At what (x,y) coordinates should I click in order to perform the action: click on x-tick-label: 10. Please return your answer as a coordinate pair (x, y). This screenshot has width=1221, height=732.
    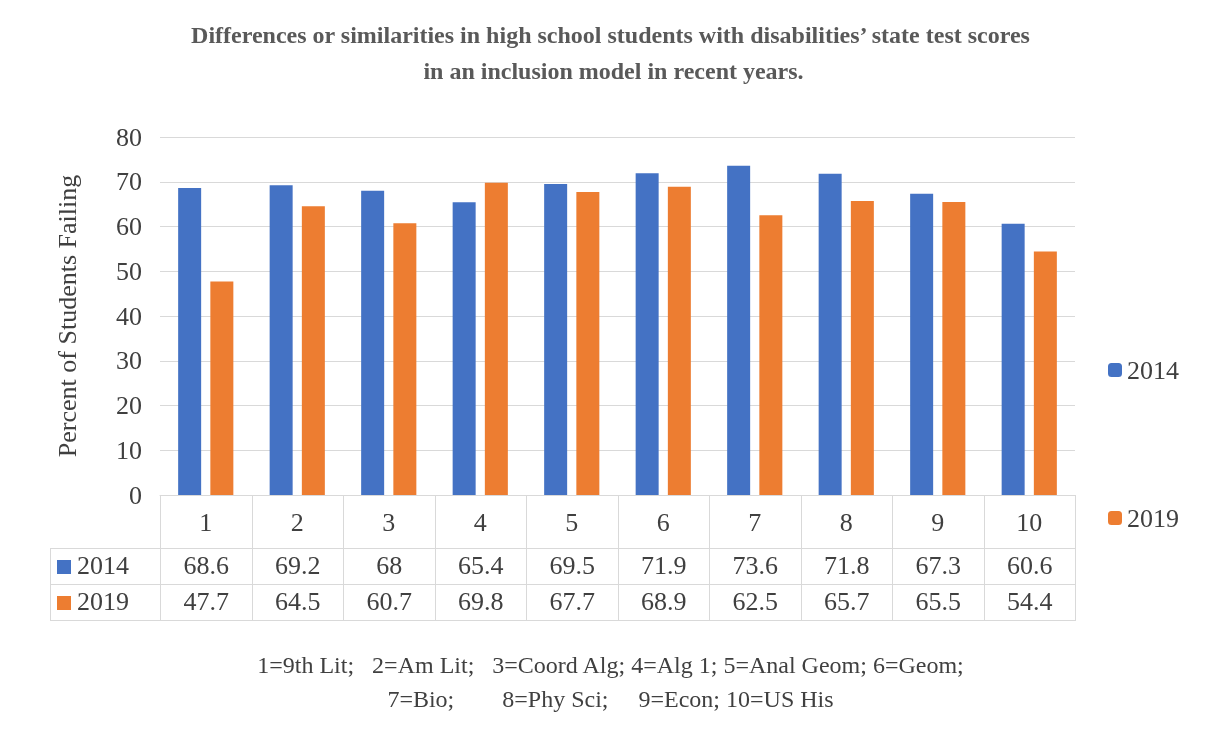
    Looking at the image, I should click on (1029, 522).